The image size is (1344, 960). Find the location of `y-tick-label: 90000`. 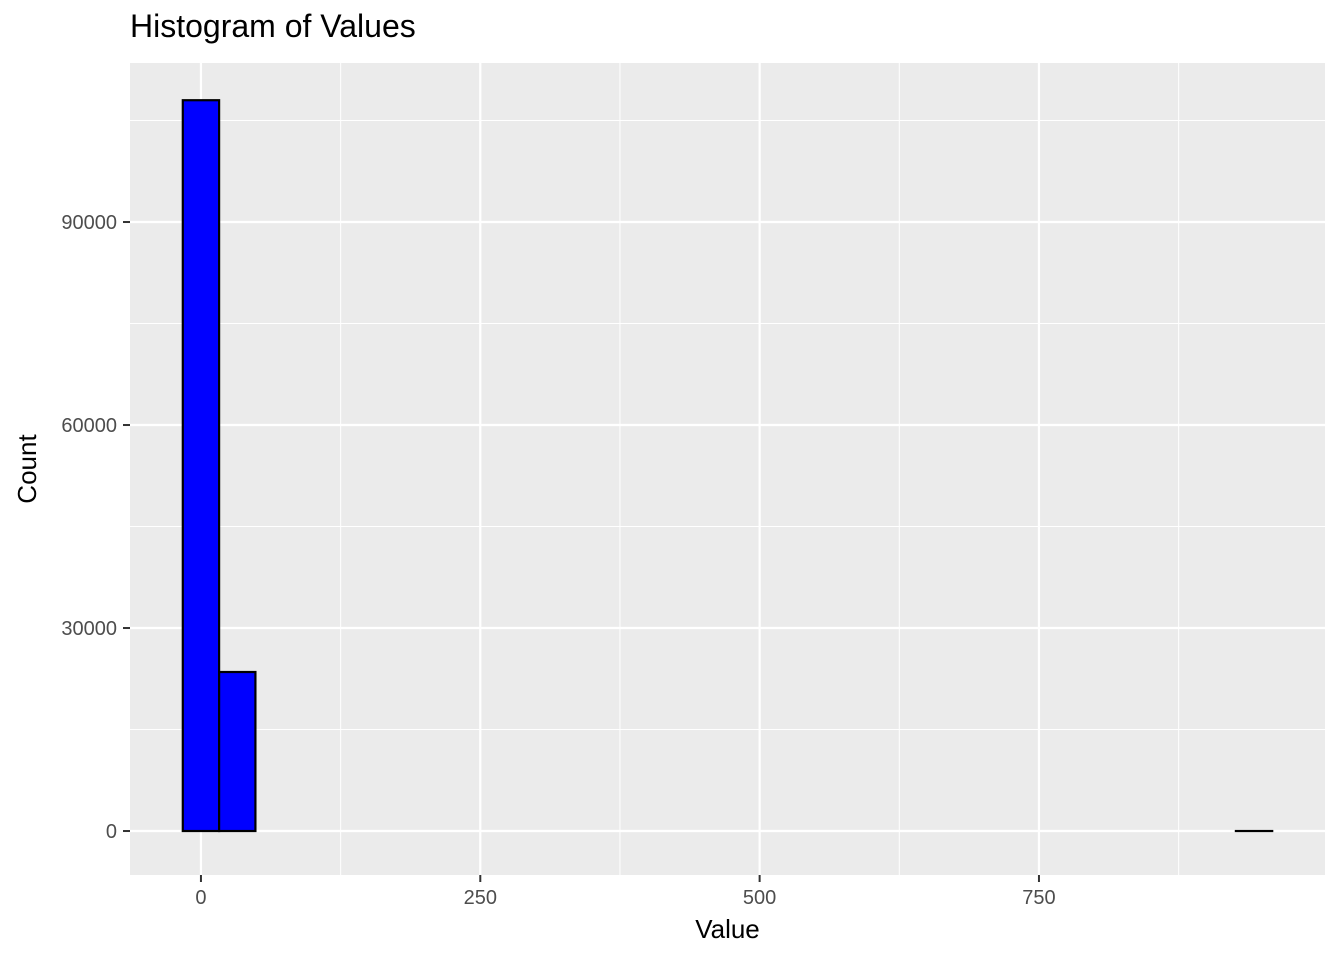

y-tick-label: 90000 is located at coordinates (89, 223).